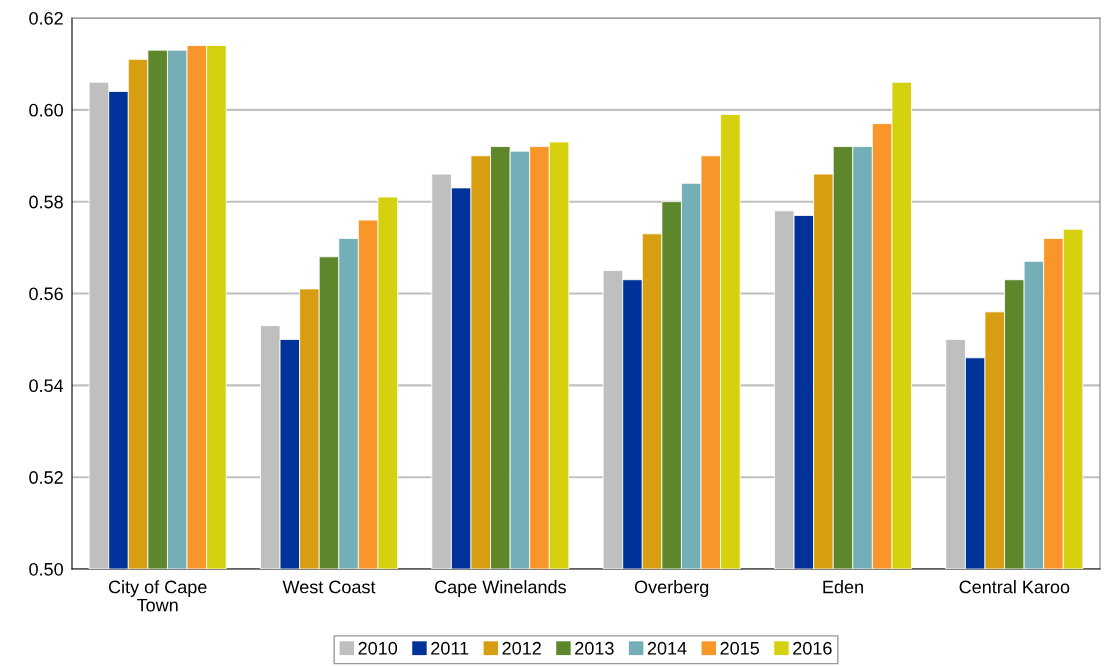  Describe the element at coordinates (843, 587) in the screenshot. I see `x-tick-label: Eden` at that location.